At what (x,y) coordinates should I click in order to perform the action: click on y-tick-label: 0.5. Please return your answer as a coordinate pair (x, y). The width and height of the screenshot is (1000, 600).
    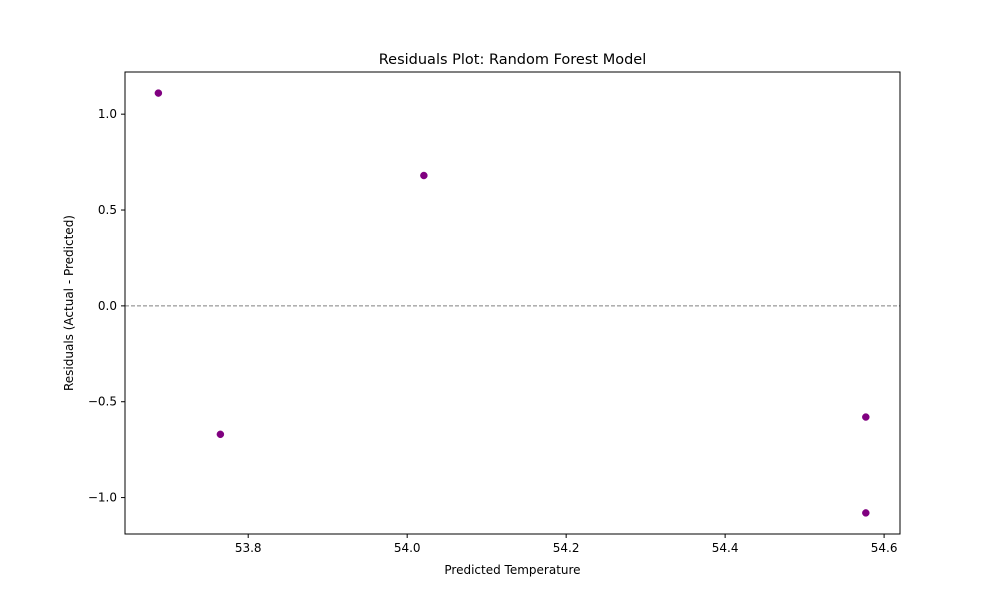
    Looking at the image, I should click on (107, 210).